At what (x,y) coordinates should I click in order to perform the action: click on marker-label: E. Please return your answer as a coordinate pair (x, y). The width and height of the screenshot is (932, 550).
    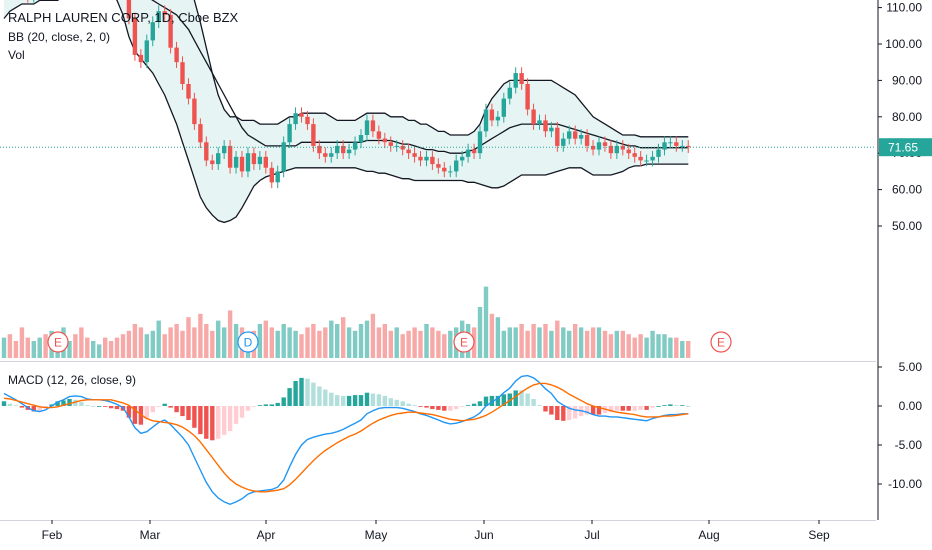
    Looking at the image, I should click on (721, 343).